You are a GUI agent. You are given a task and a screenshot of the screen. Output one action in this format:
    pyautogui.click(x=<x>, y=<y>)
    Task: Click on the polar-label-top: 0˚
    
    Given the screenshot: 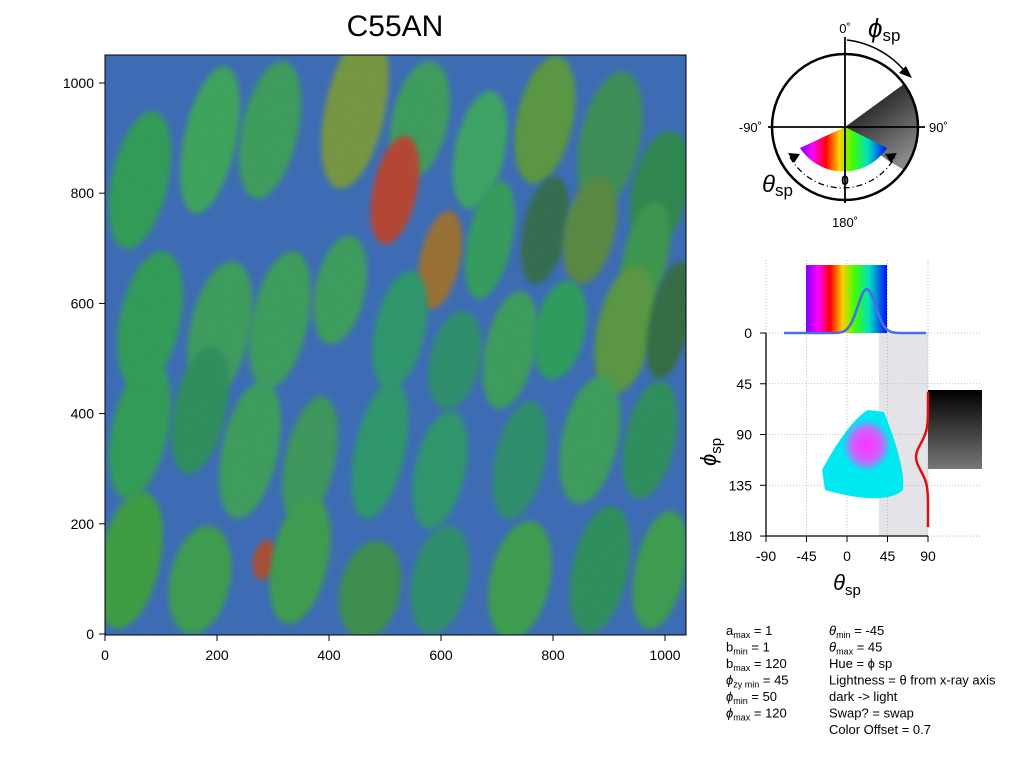 What is the action you would take?
    pyautogui.click(x=845, y=28)
    